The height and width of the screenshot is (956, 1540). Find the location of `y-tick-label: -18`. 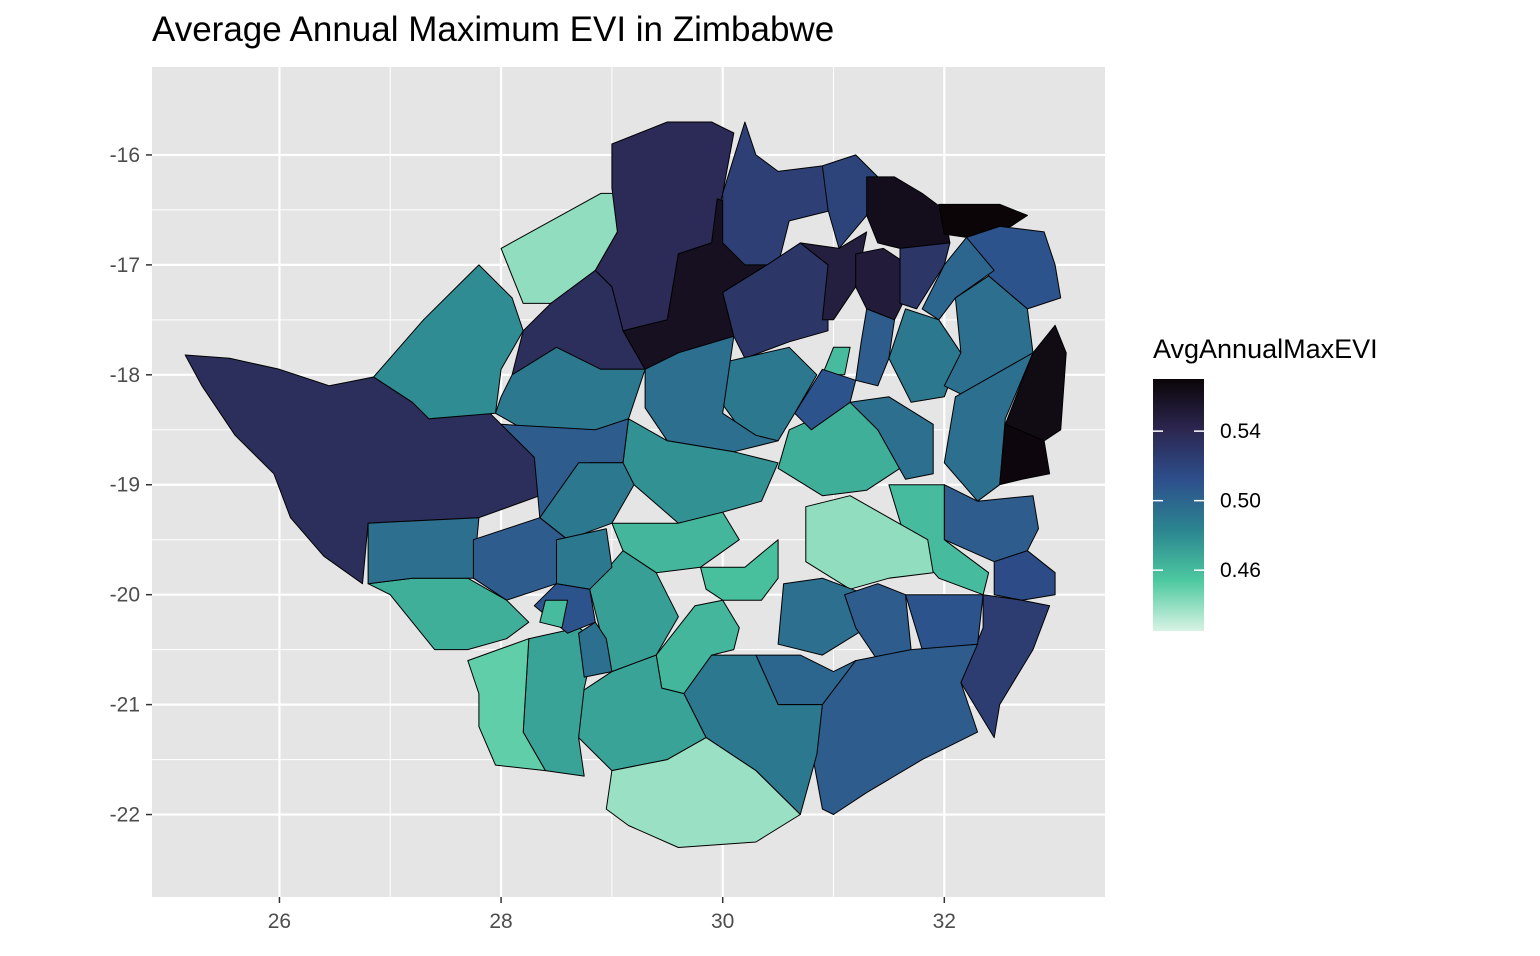

y-tick-label: -18 is located at coordinates (125, 375).